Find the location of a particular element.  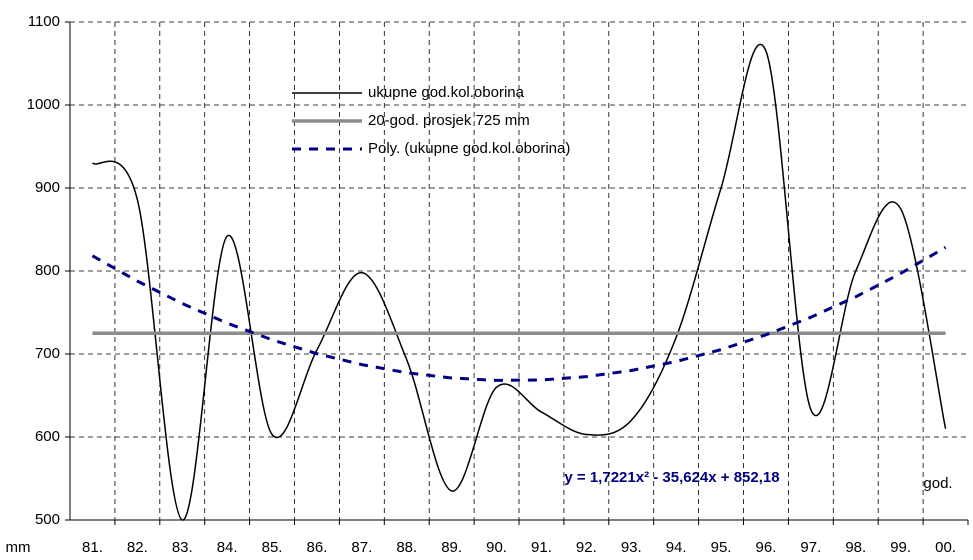

x-tick-label: 84. is located at coordinates (227, 547).